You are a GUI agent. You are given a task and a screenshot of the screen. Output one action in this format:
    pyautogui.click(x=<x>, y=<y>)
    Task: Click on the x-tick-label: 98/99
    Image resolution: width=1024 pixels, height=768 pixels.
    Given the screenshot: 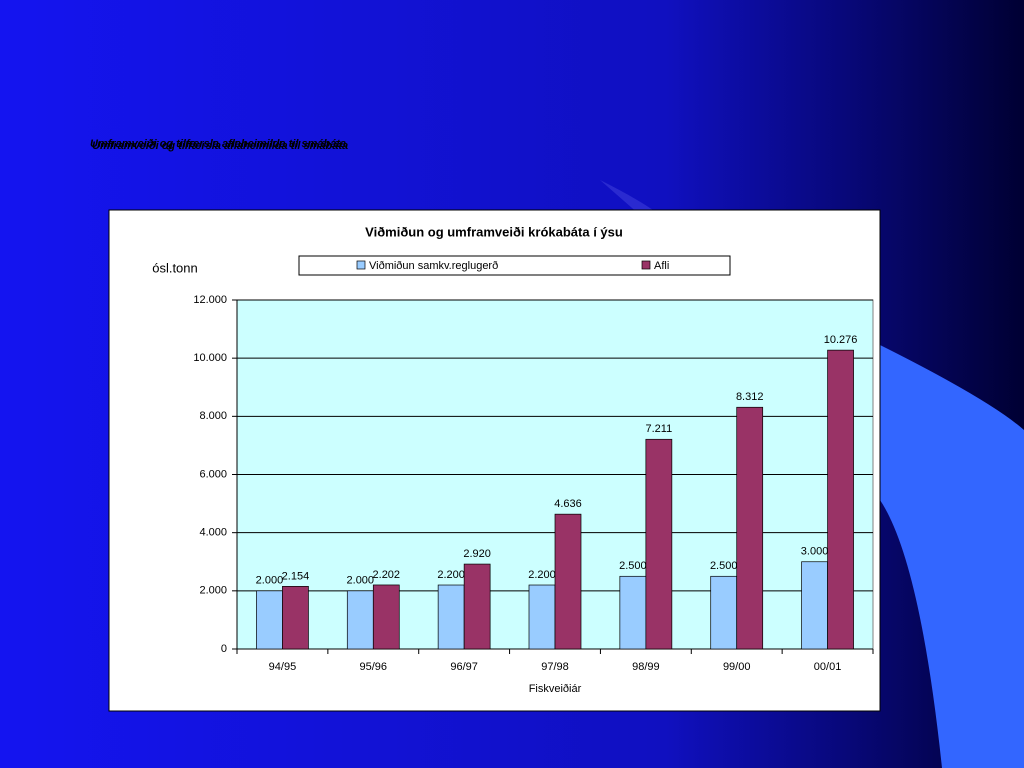 What is the action you would take?
    pyautogui.click(x=646, y=667)
    